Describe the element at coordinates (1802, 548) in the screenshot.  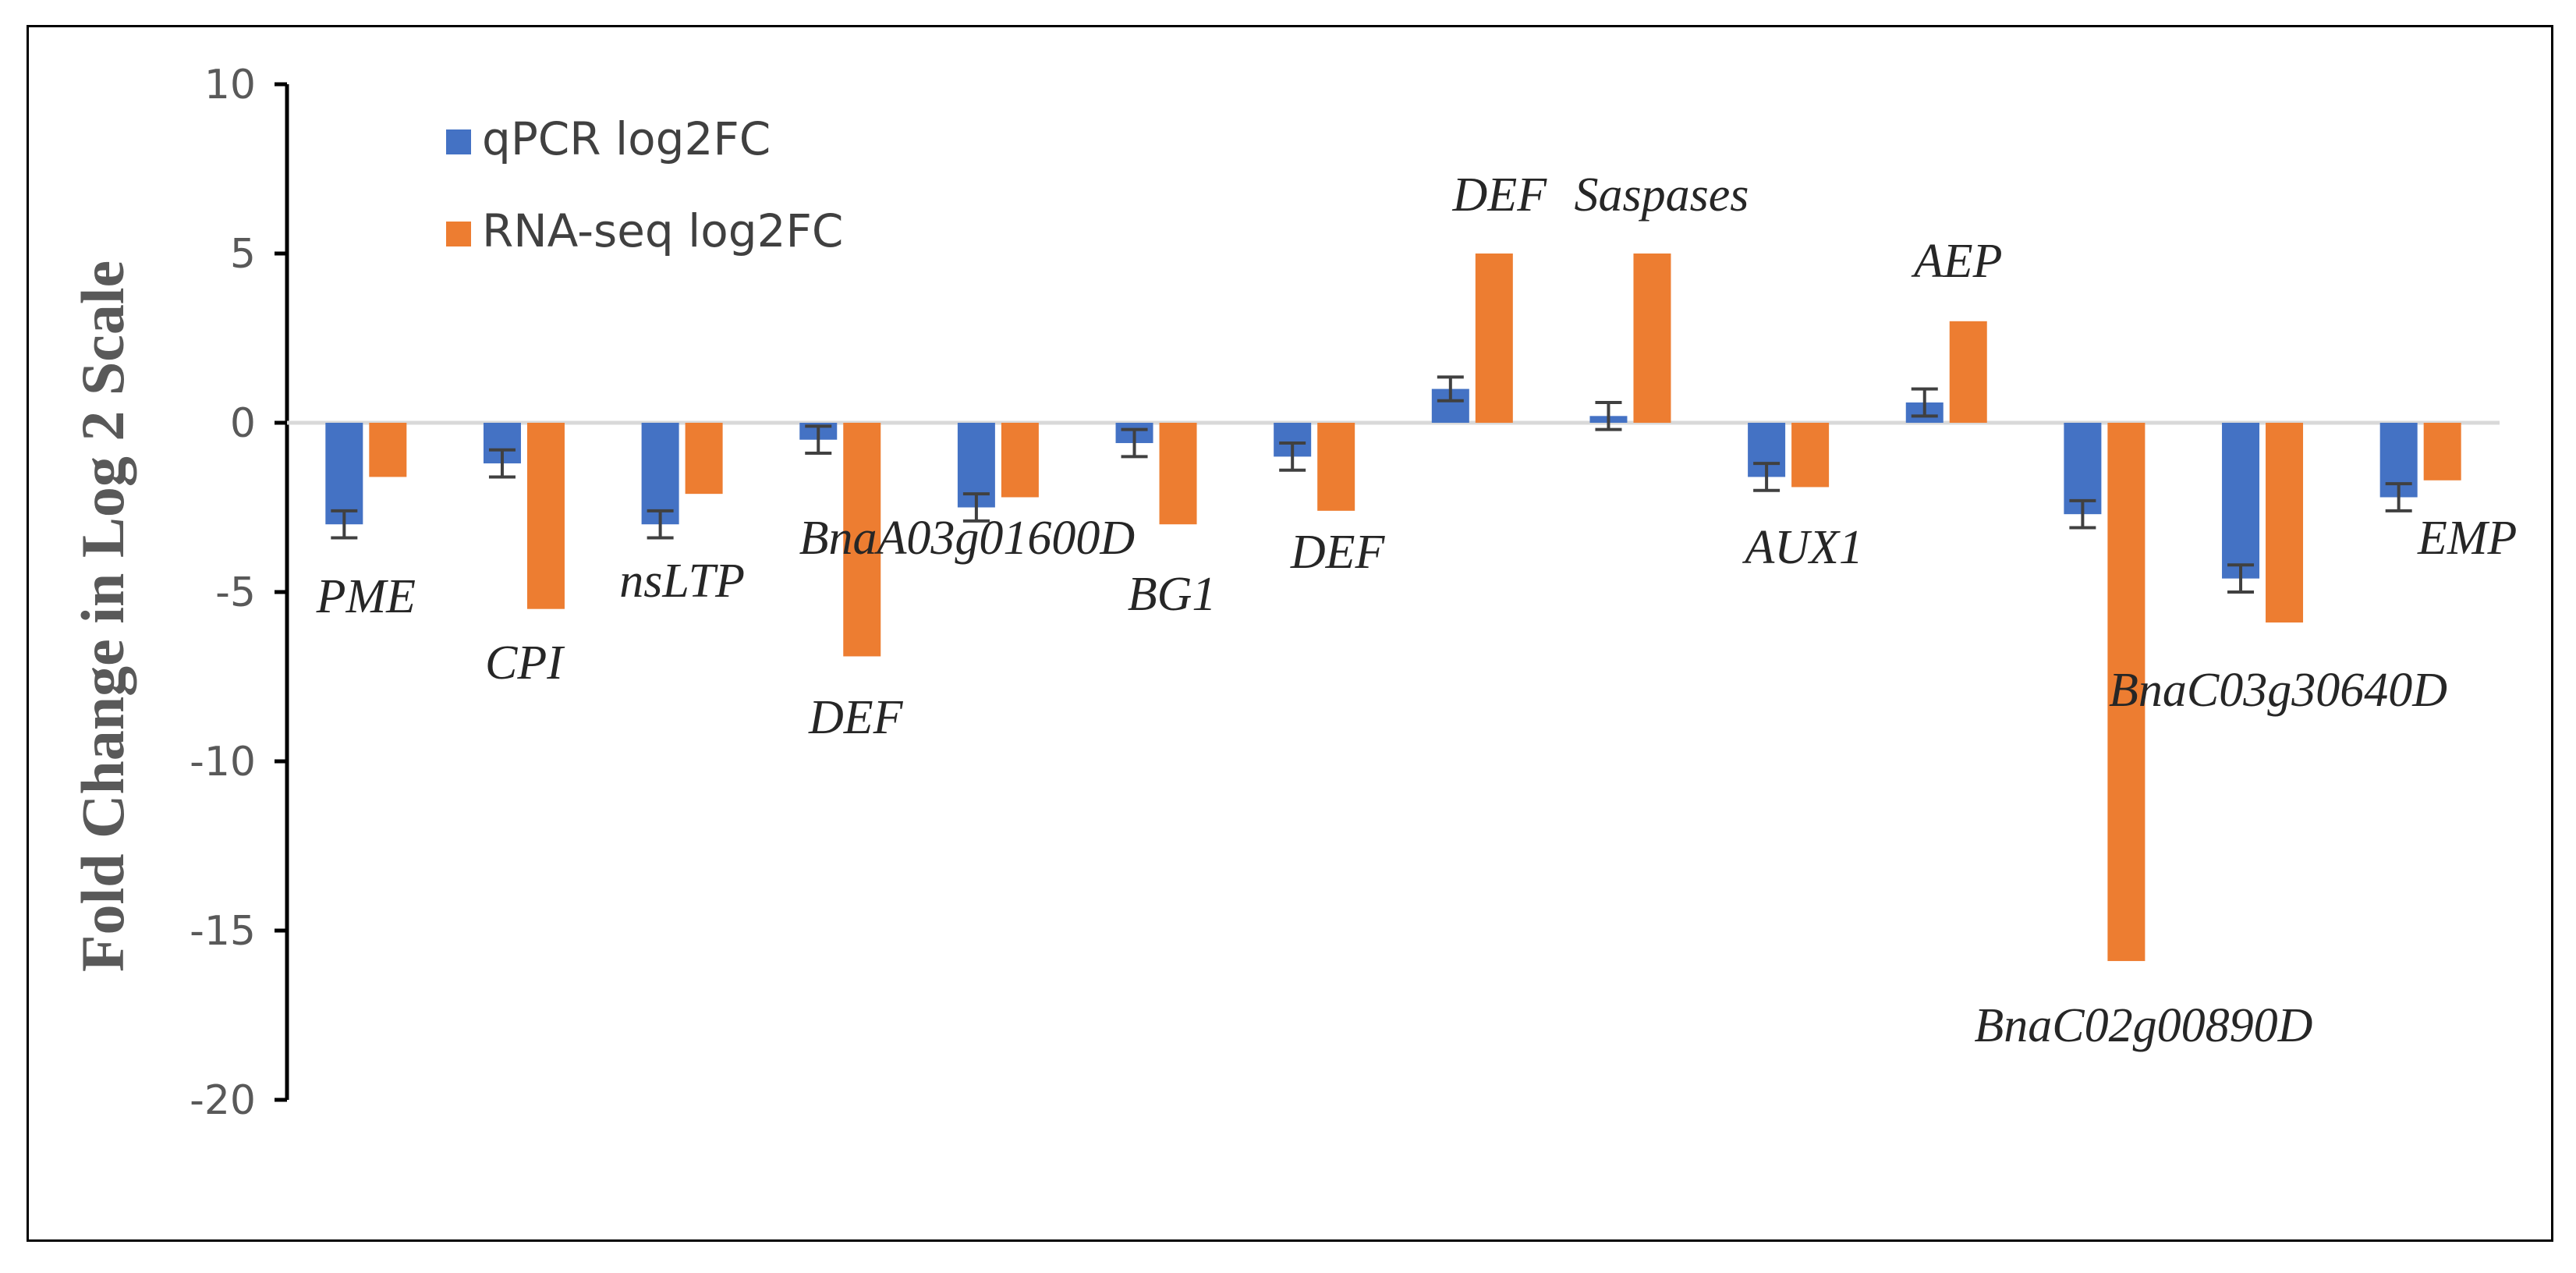
I see `gene-label: AUX1` at that location.